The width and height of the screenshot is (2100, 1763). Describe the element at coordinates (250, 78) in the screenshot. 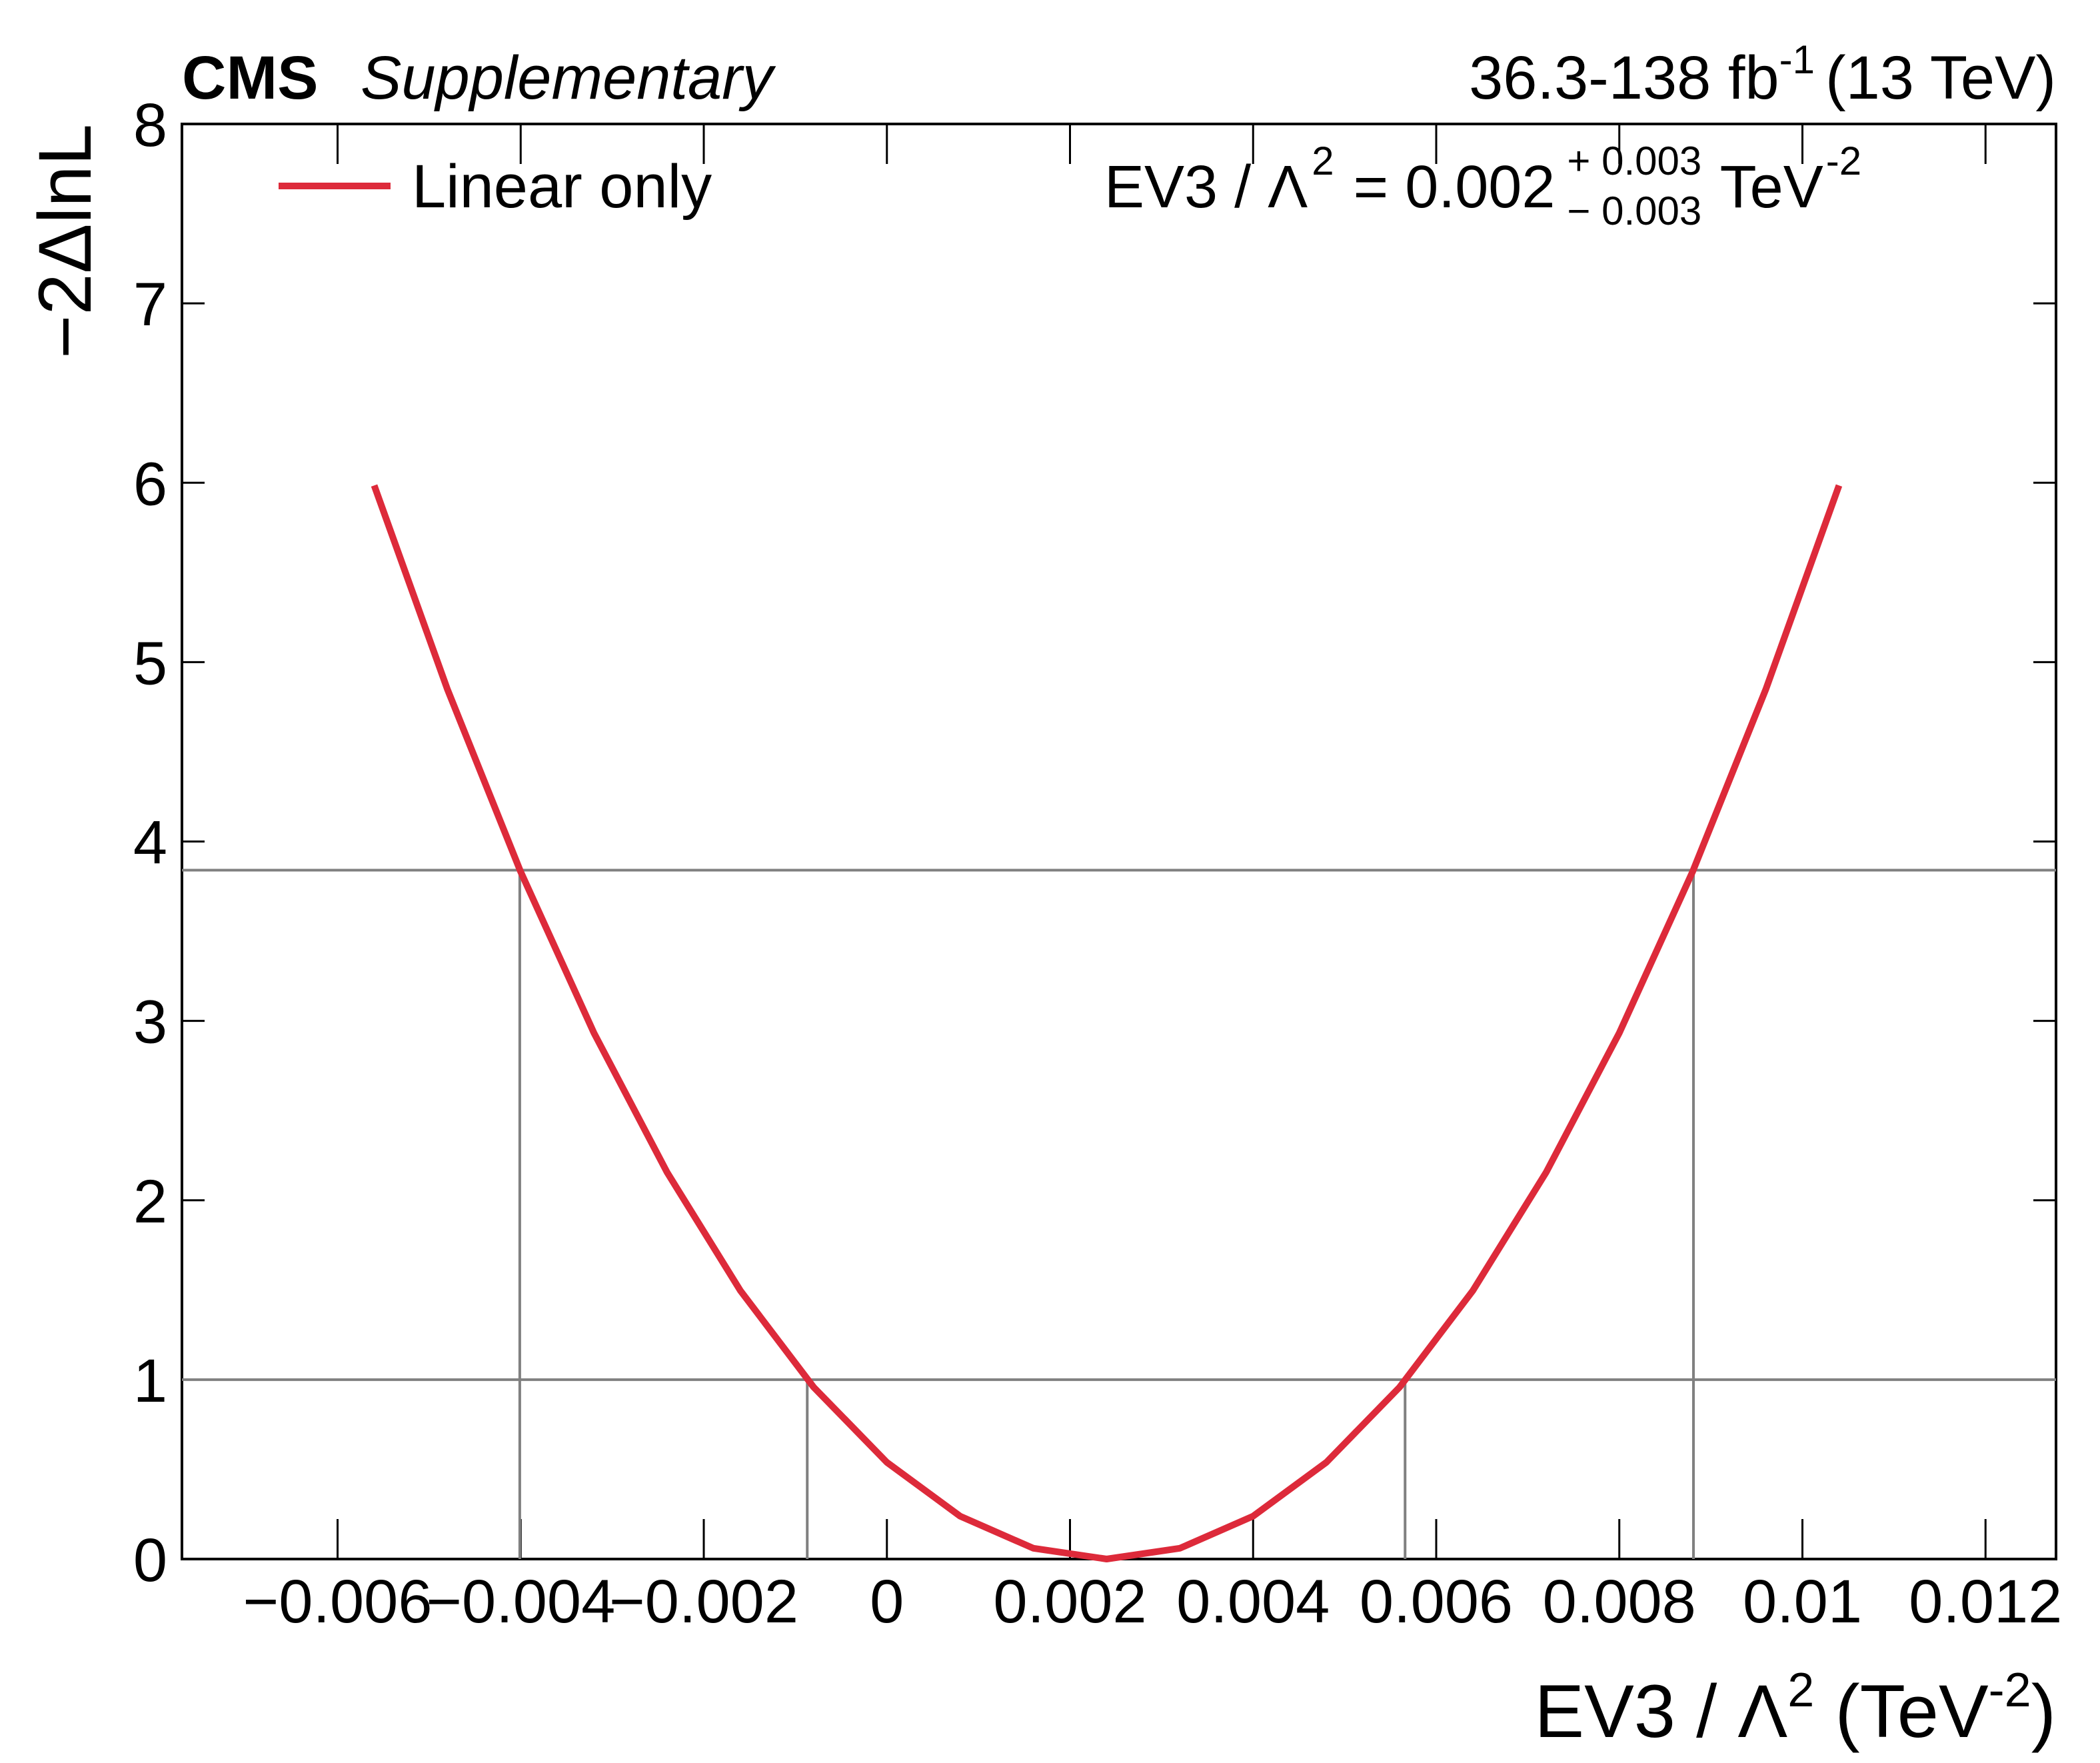

I see `experiment-label: CMS` at that location.